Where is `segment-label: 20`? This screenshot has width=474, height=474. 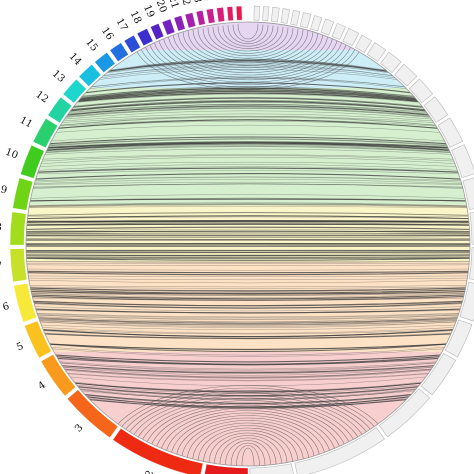
segment-label: 20 is located at coordinates (161, 7).